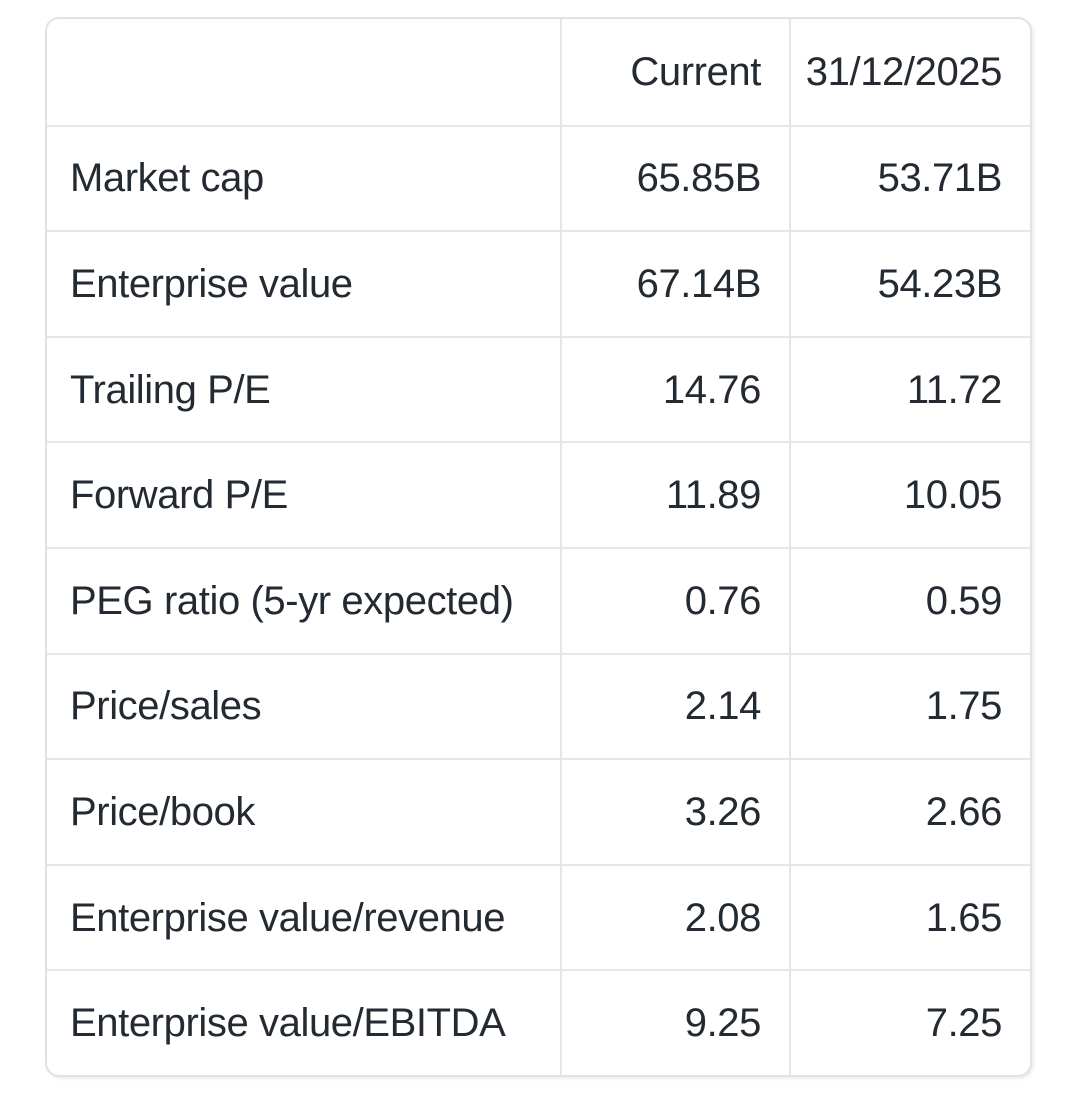 The width and height of the screenshot is (1080, 1093). I want to click on metric-value-current: 14.76, so click(674, 389).